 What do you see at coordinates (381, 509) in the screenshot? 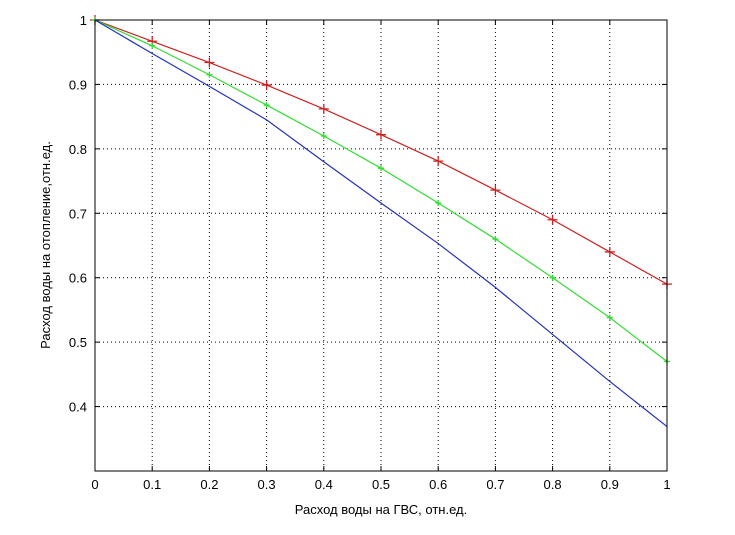
I see `x-axis-label: Расход воды на ГВС, отн.ед.` at bounding box center [381, 509].